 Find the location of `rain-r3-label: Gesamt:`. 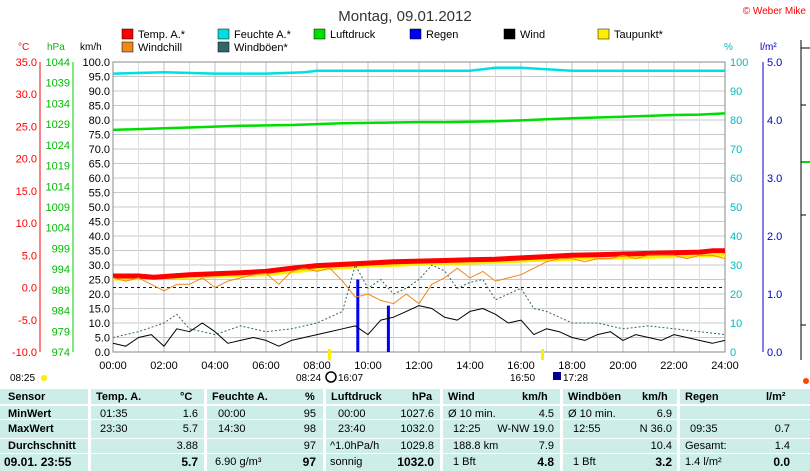

rain-r3-label: Gesamt: is located at coordinates (706, 446).